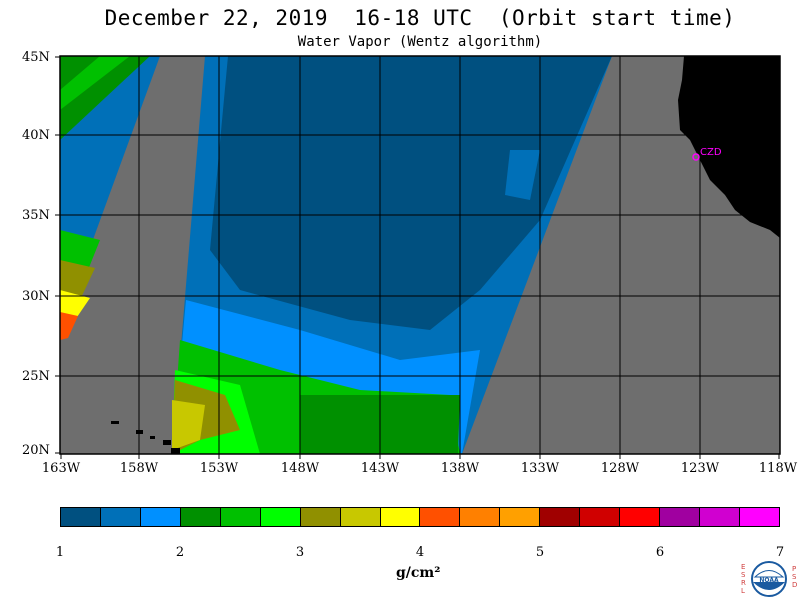  Describe the element at coordinates (380, 468) in the screenshot. I see `lon-label-143w: 143W` at that location.